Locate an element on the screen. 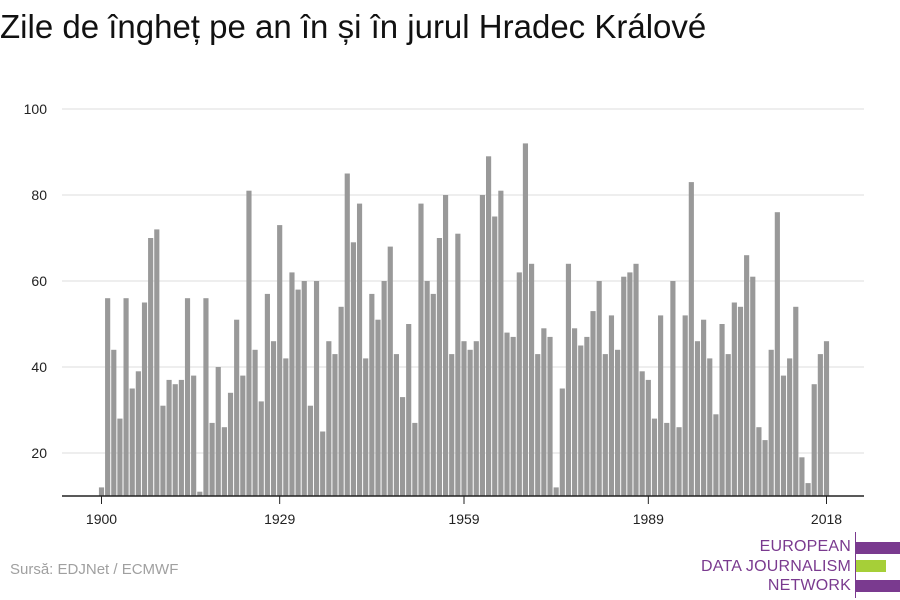 This screenshot has width=900, height=600. x-tick-label: 1989 is located at coordinates (648, 519).